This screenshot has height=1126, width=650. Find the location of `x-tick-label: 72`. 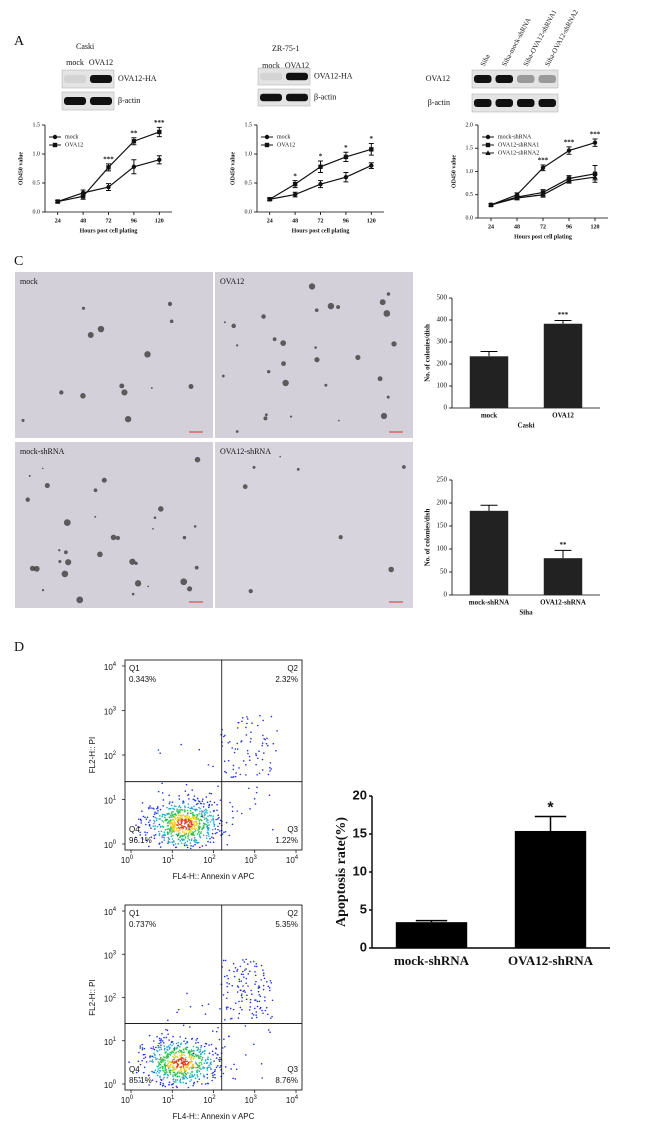

x-tick-label: 72 is located at coordinates (321, 221).